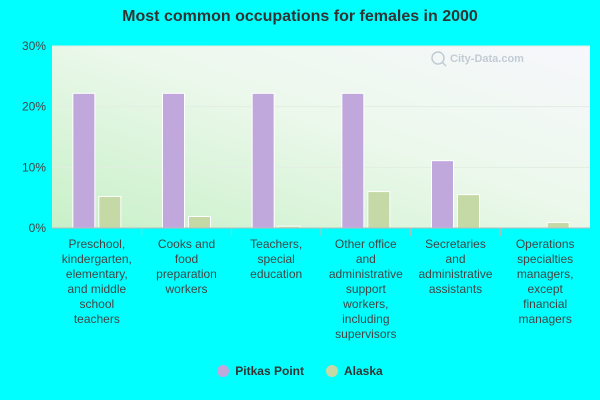 The width and height of the screenshot is (600, 400). What do you see at coordinates (34, 46) in the screenshot?
I see `y-tick-label: 30%` at bounding box center [34, 46].